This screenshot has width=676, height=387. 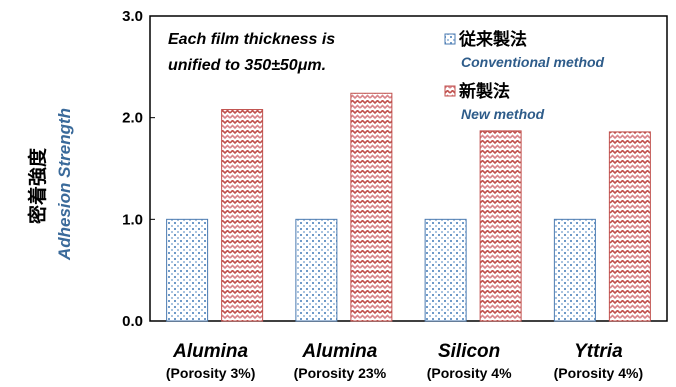 I want to click on category-sublabel: (Porosity 4%), so click(x=598, y=373).